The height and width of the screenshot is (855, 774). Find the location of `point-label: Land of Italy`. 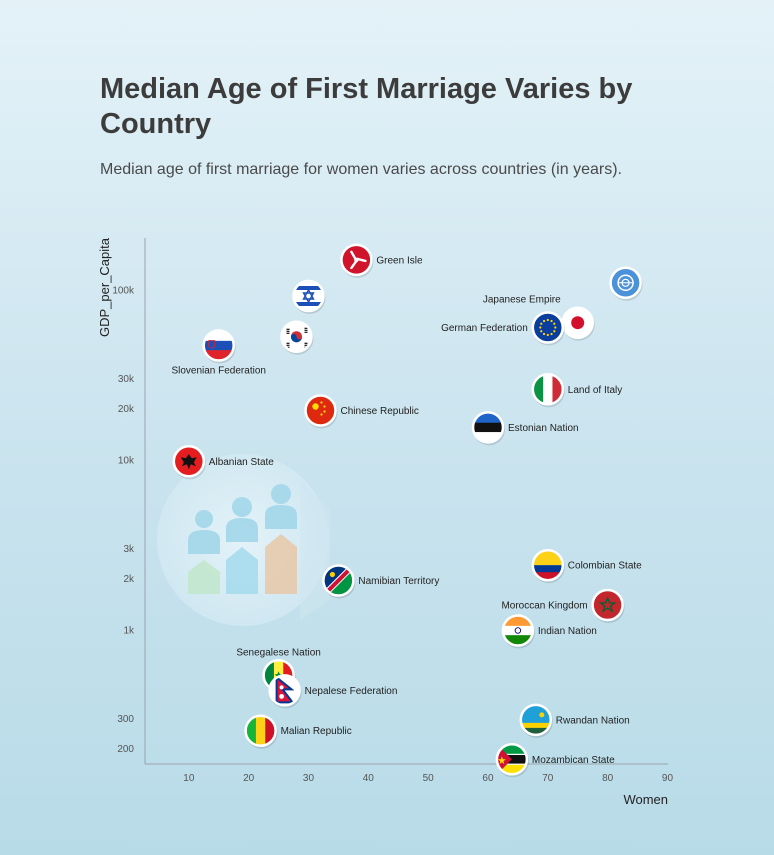

point-label: Land of Italy is located at coordinates (595, 390).